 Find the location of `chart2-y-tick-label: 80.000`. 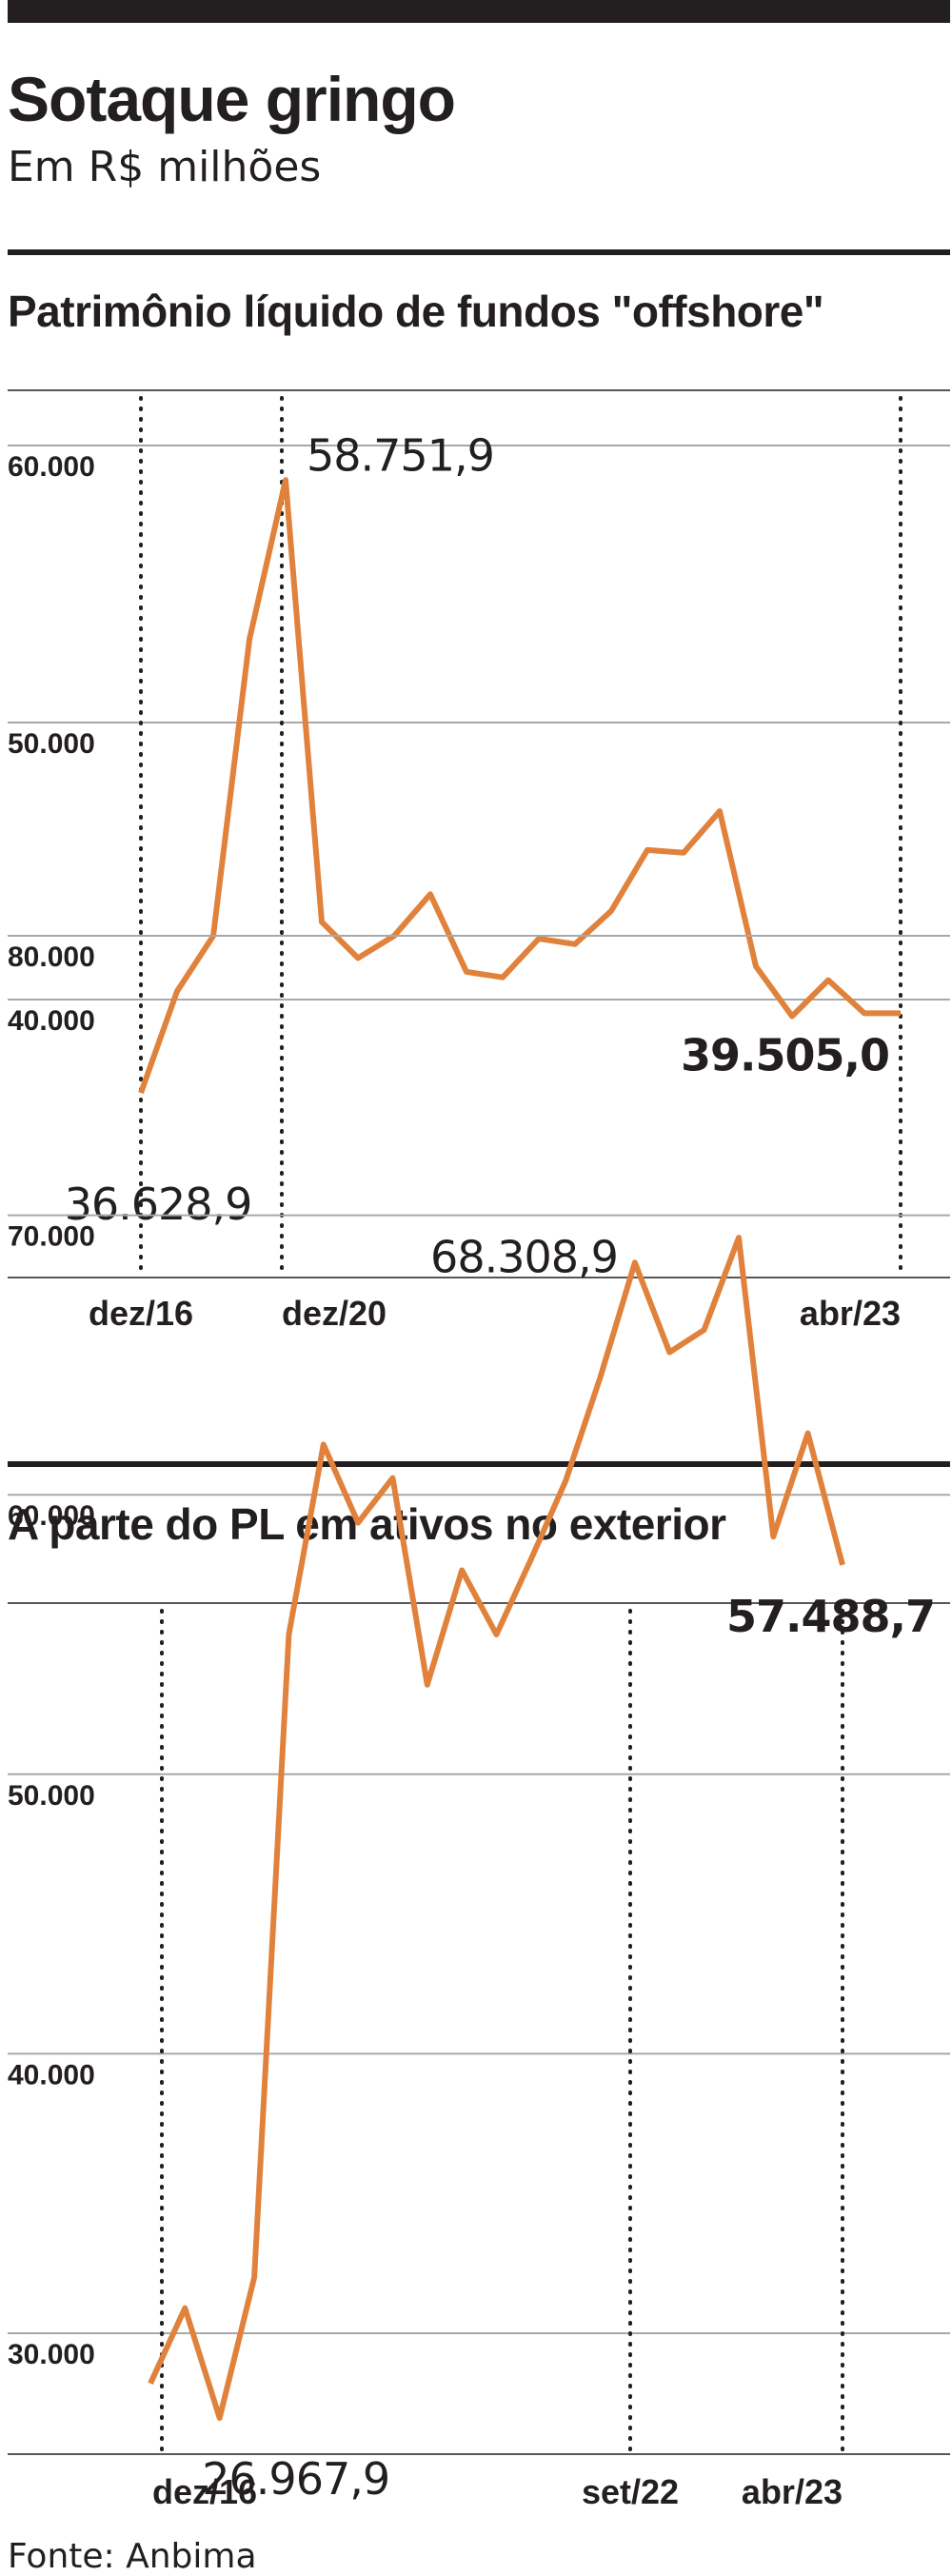

chart2-y-tick-label: 80.000 is located at coordinates (51, 957).